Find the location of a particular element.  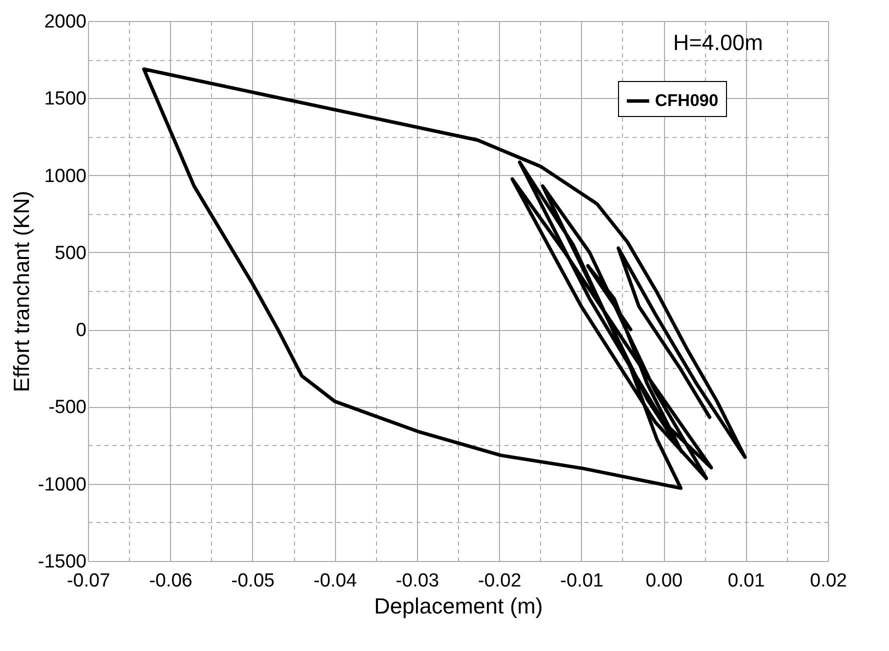

y-tick-label: -500 is located at coordinates (67, 407).